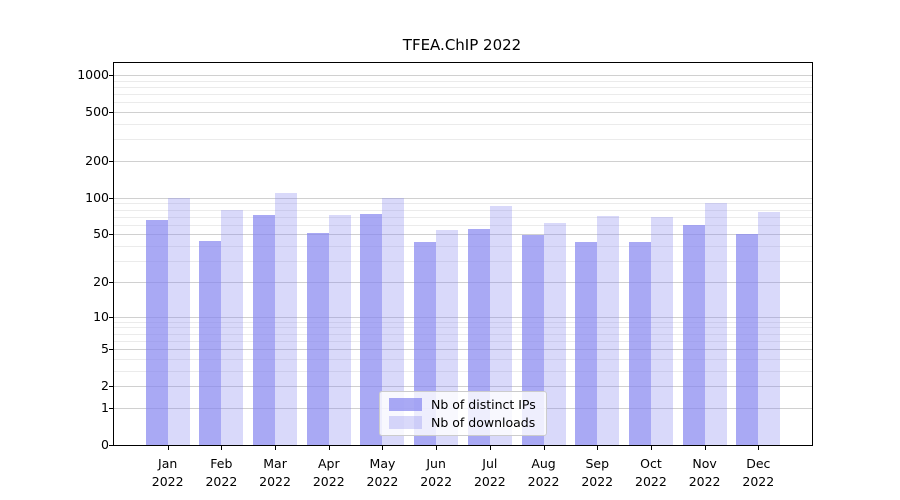  I want to click on x-tick-label: Jun 2022, so click(436, 472).